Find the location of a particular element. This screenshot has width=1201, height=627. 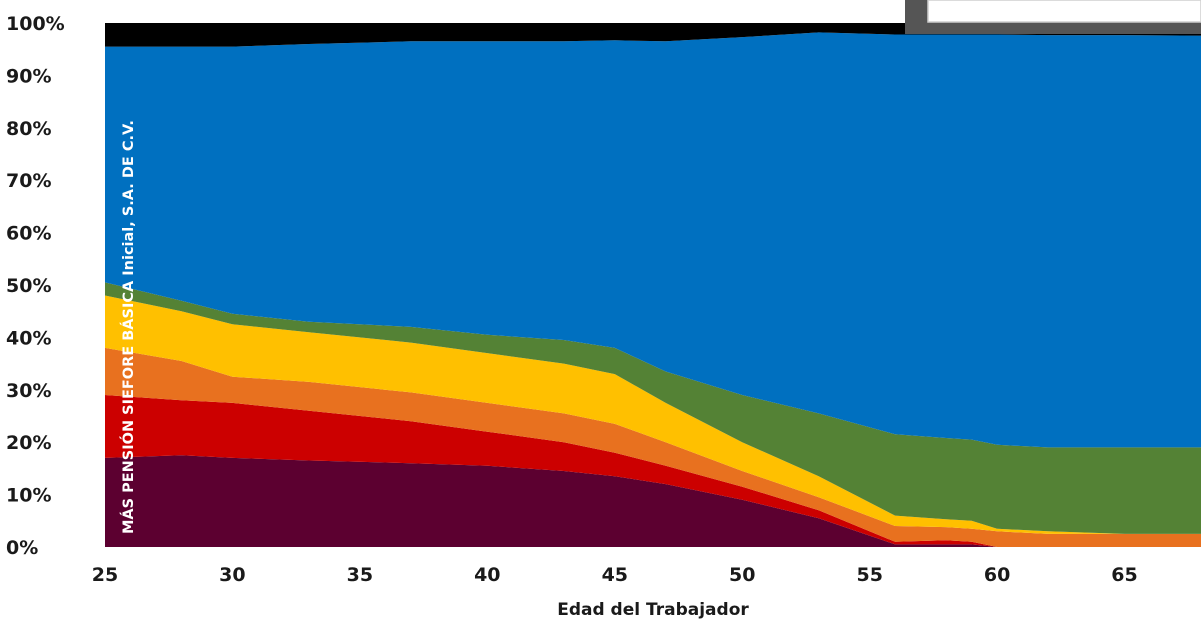

x-tick-label: 30 is located at coordinates (232, 575).